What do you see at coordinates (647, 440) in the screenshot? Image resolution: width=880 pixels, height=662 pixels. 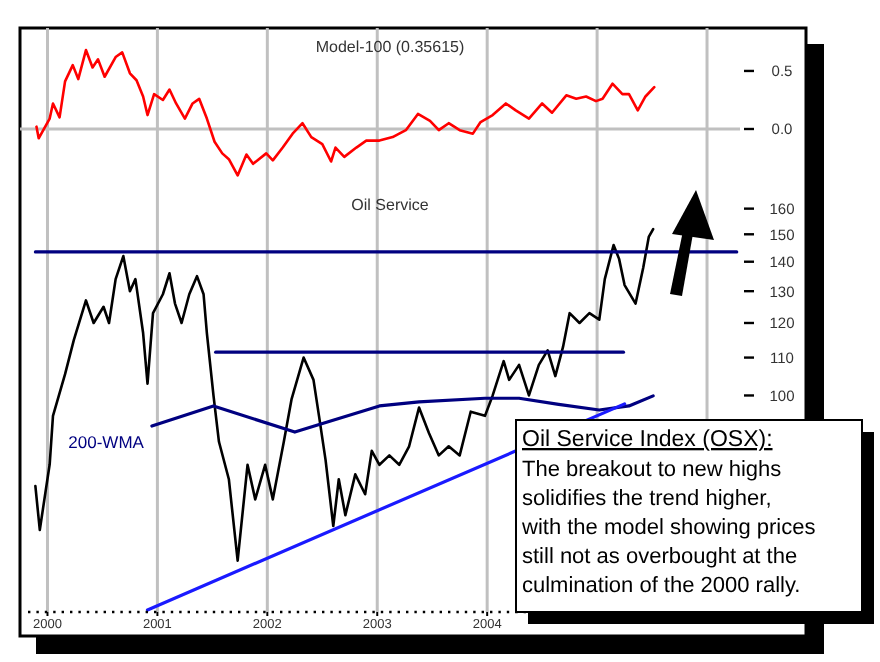 I see `annotation: Oil Service Index (OSX):` at bounding box center [647, 440].